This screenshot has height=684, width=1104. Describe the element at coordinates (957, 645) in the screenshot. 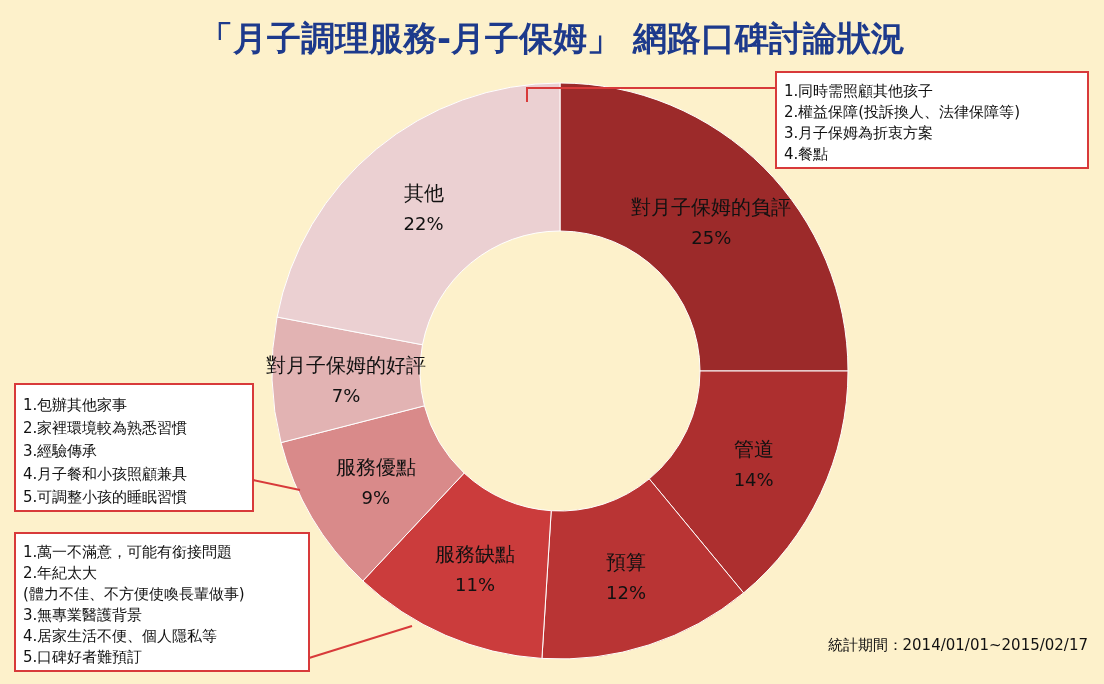

I see `text: 統計期間：2014/01/01~2015/02/17` at that location.